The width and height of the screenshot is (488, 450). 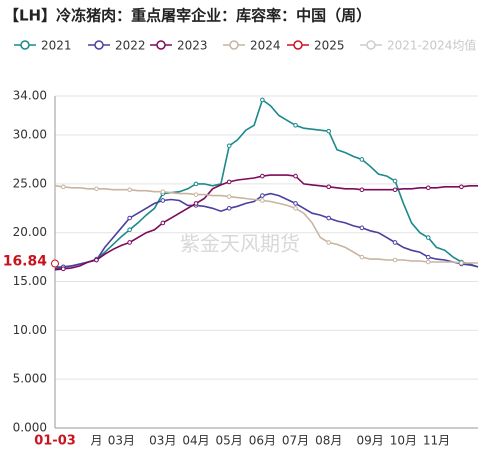 What do you see at coordinates (370, 441) in the screenshot?
I see `x-tick-label: 09月` at bounding box center [370, 441].